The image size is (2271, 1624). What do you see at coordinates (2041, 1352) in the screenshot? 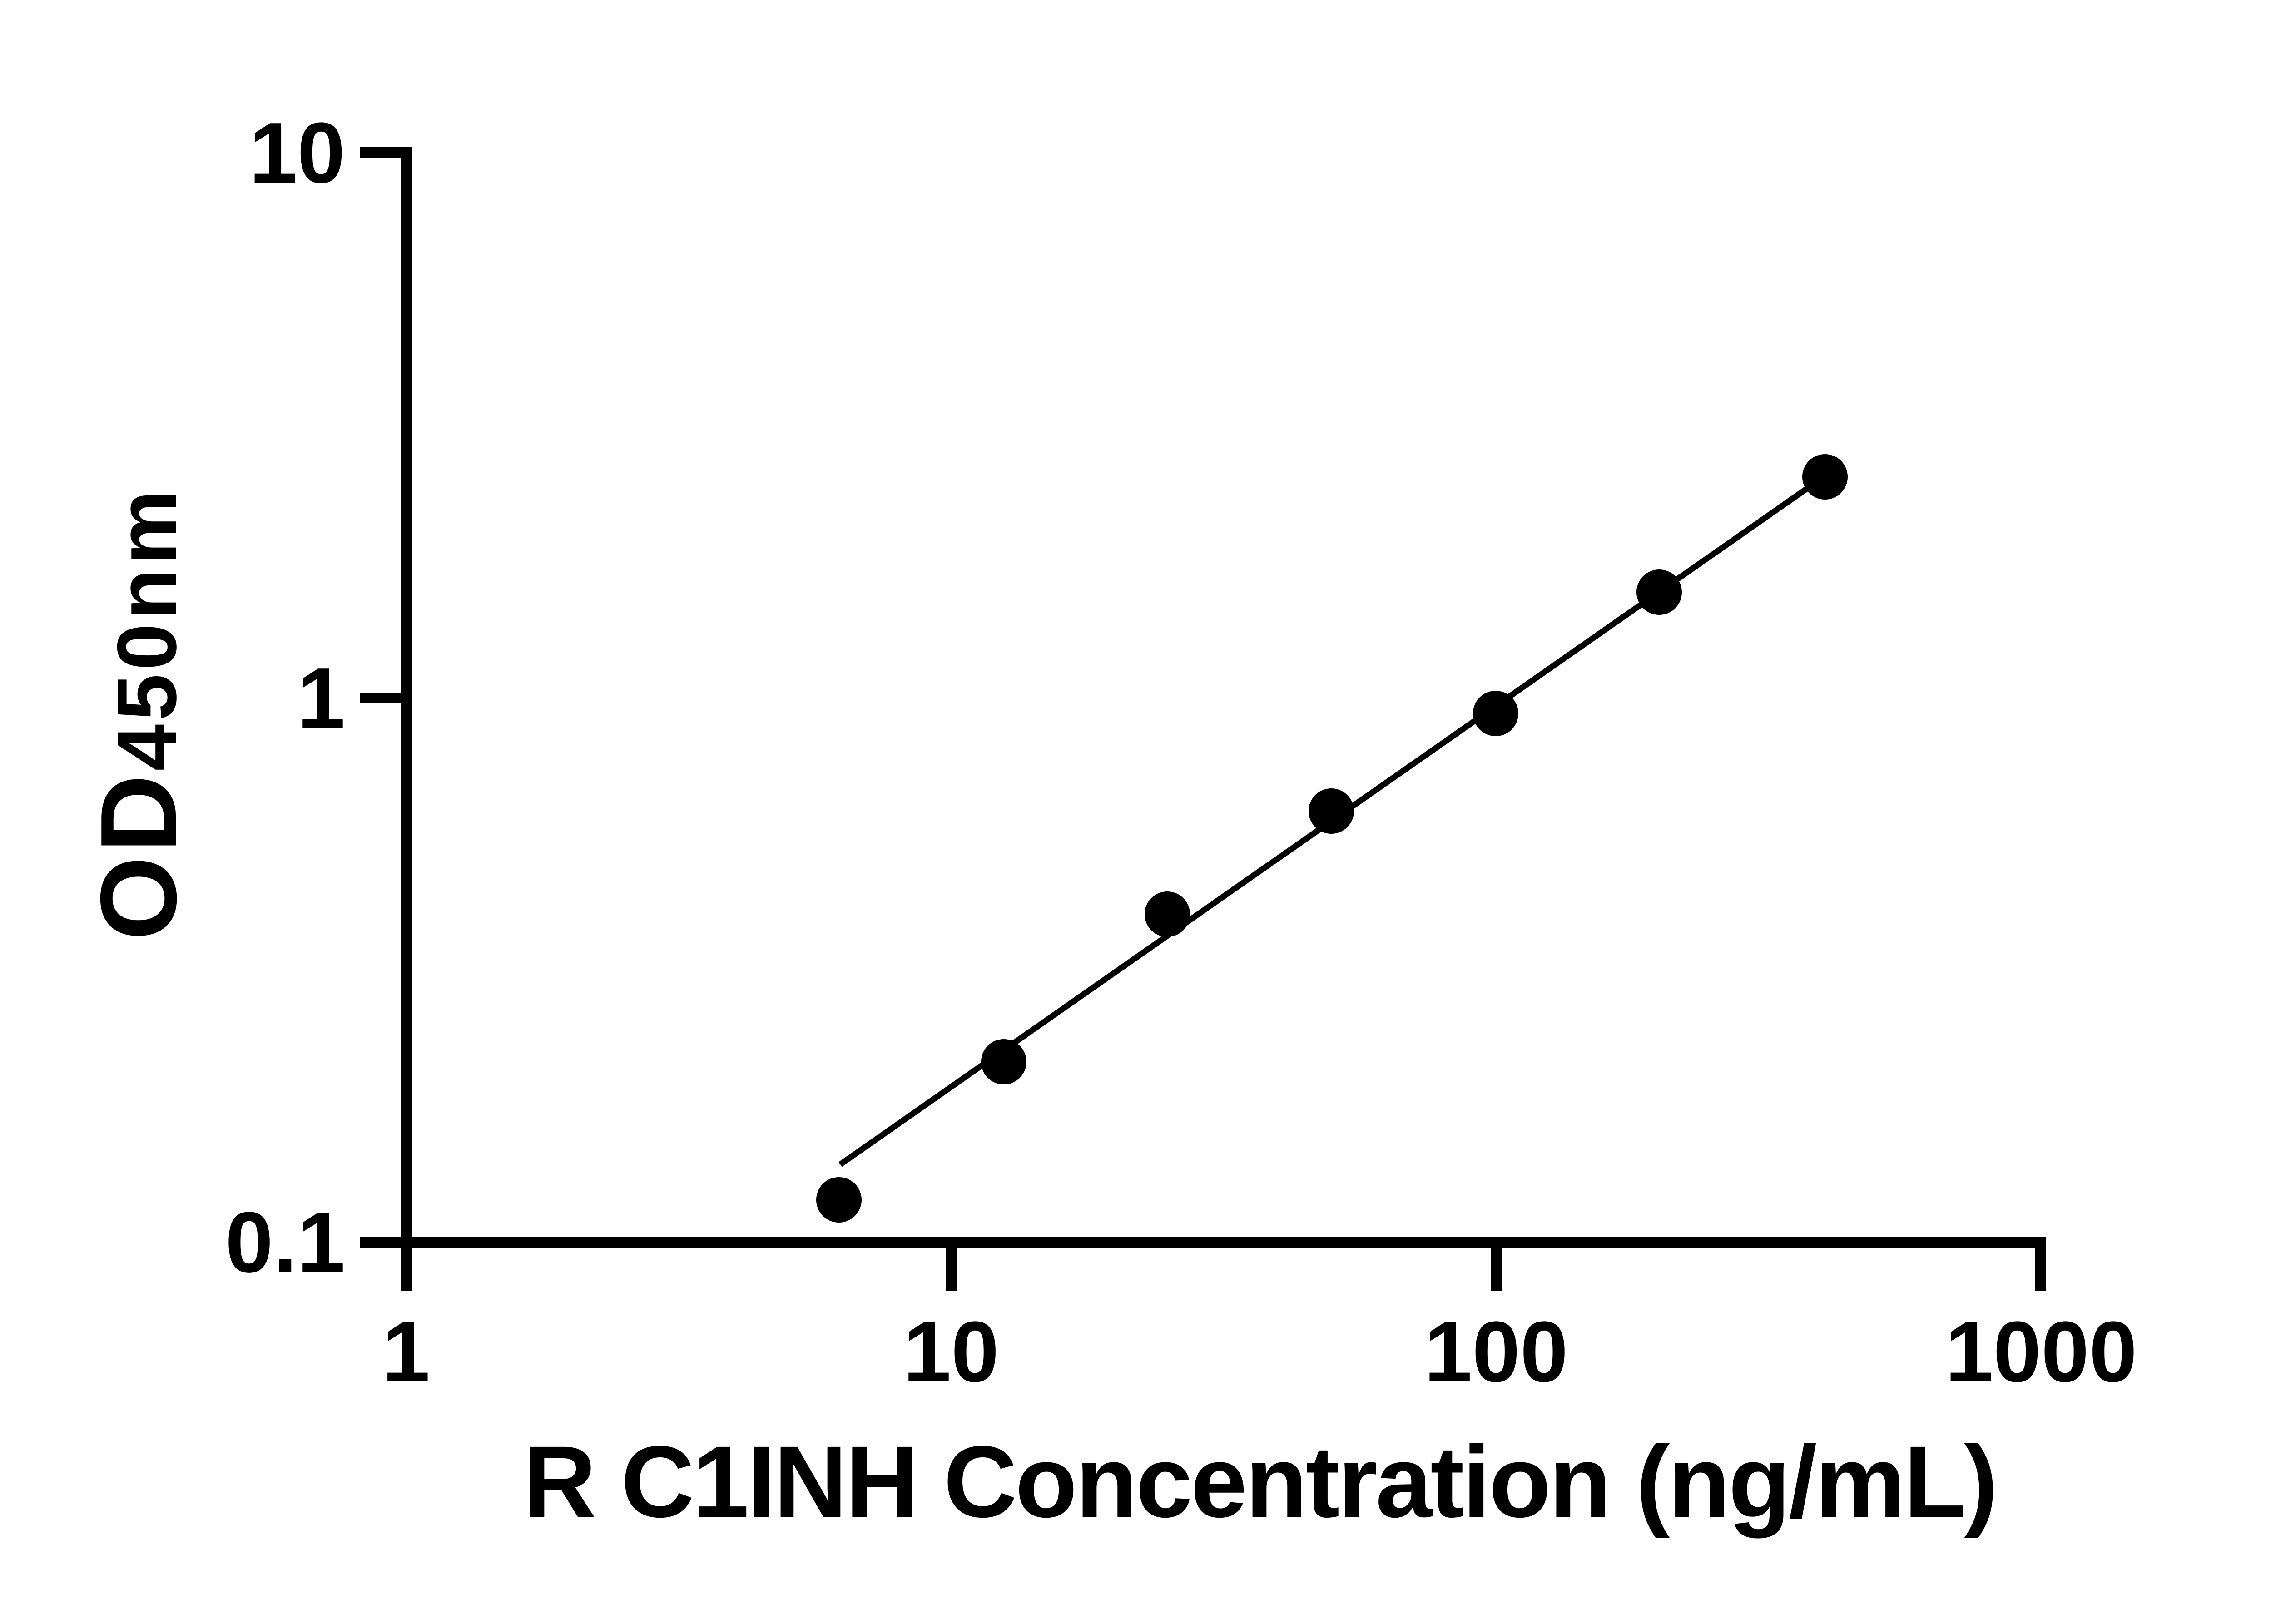
I see `svg-text: 1000` at bounding box center [2041, 1352].